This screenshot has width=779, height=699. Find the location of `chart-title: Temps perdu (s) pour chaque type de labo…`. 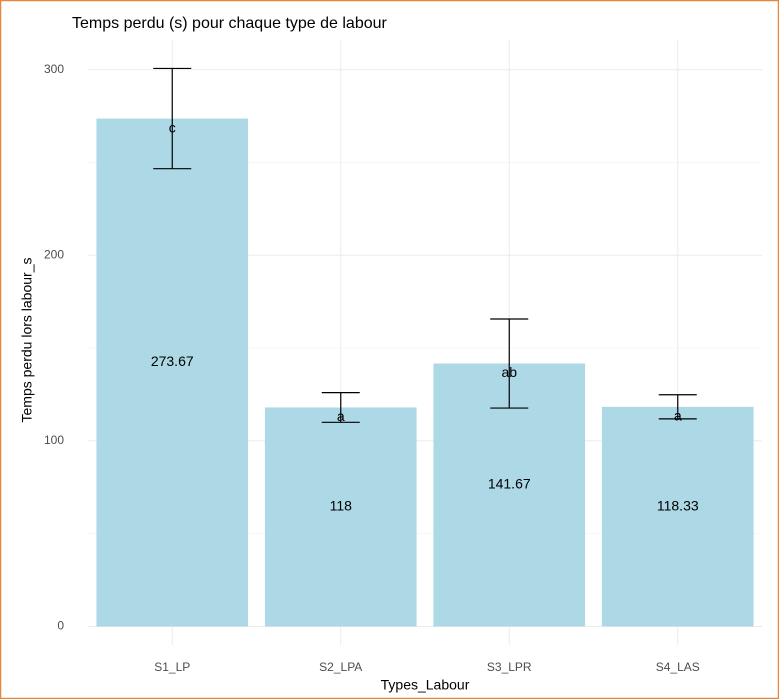

chart-title: Temps perdu (s) pour chaque type de labo… is located at coordinates (230, 23).